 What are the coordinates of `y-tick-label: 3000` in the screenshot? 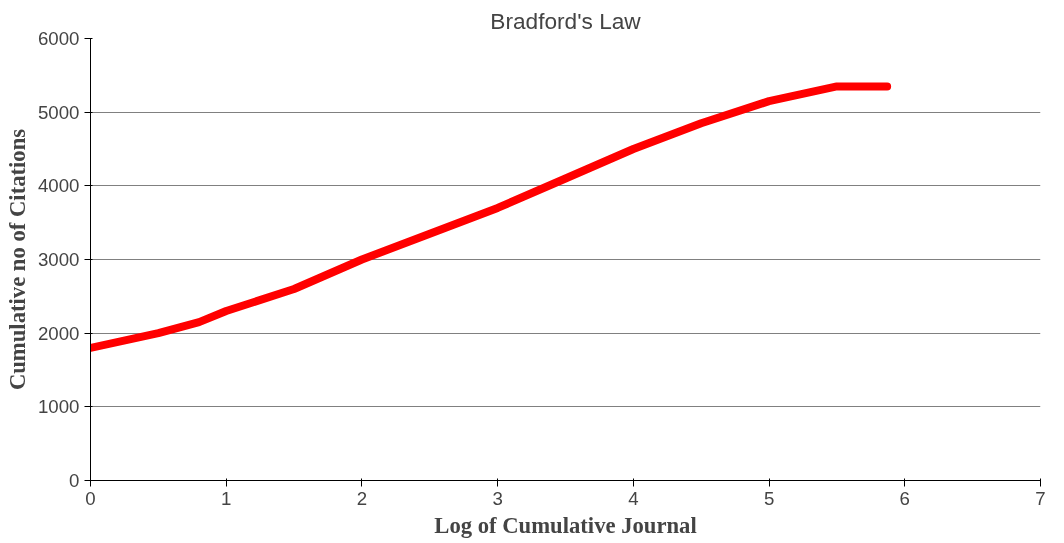 It's located at (59, 259).